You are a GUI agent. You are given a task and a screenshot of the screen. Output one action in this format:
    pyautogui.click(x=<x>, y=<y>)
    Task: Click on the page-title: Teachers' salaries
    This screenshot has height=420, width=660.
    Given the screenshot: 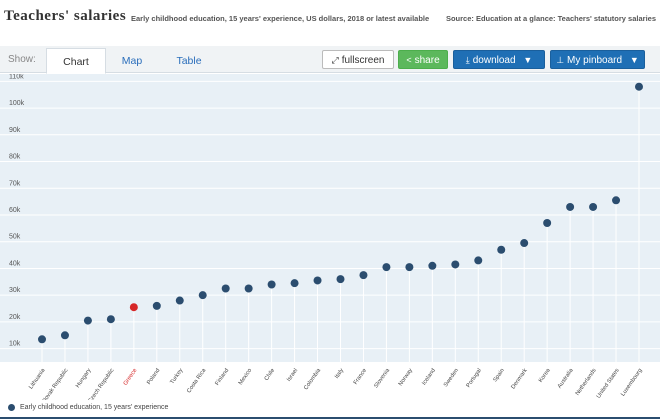 What is the action you would take?
    pyautogui.click(x=65, y=16)
    